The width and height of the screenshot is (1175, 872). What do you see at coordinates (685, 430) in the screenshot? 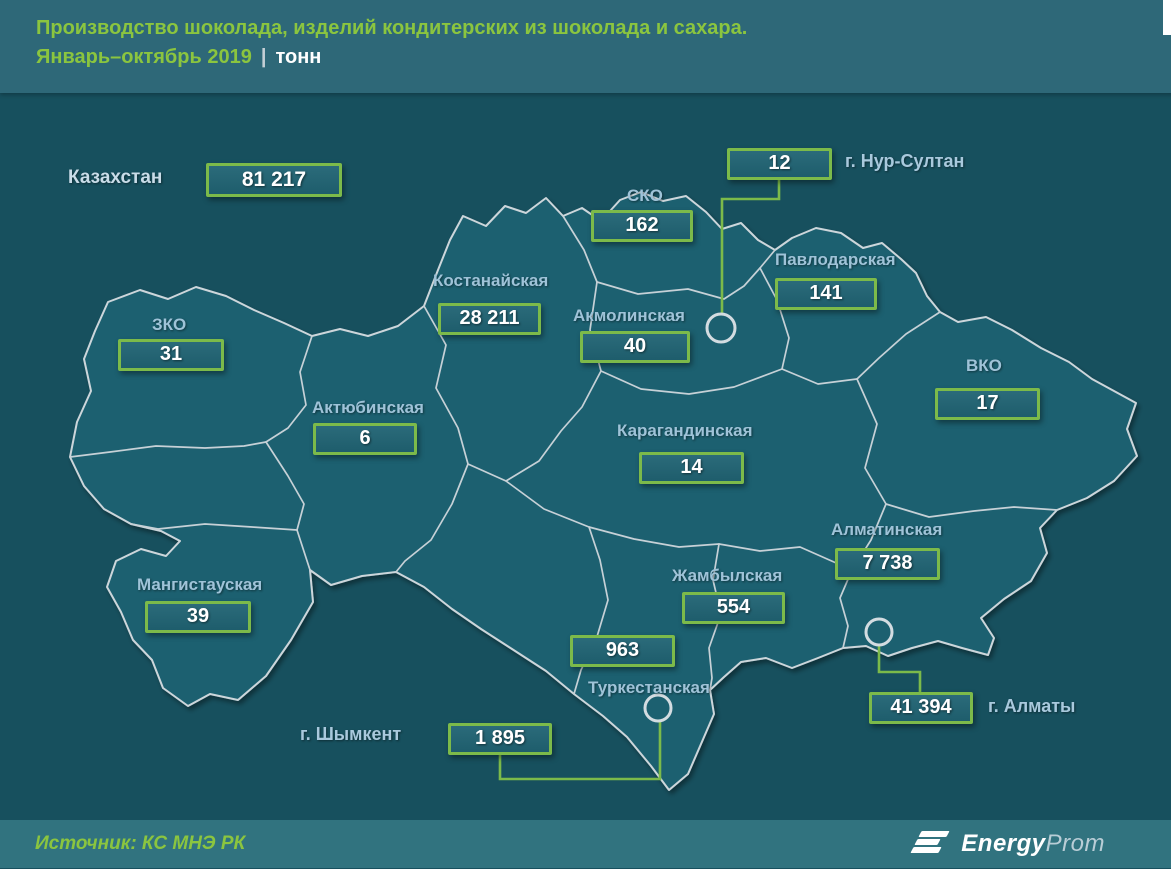
I see `region-label-karaganda: Карагандинская` at bounding box center [685, 430].